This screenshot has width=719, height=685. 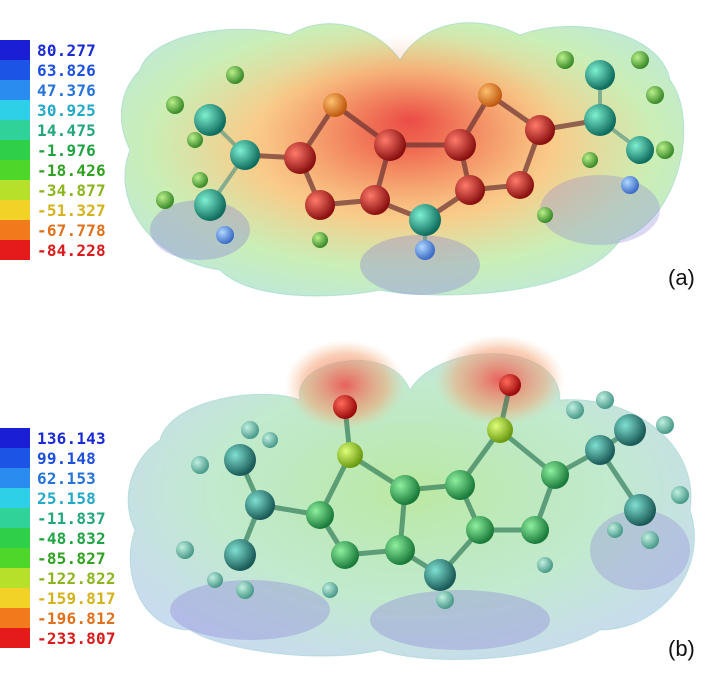 I want to click on legend-row: -51.327, so click(x=53, y=210).